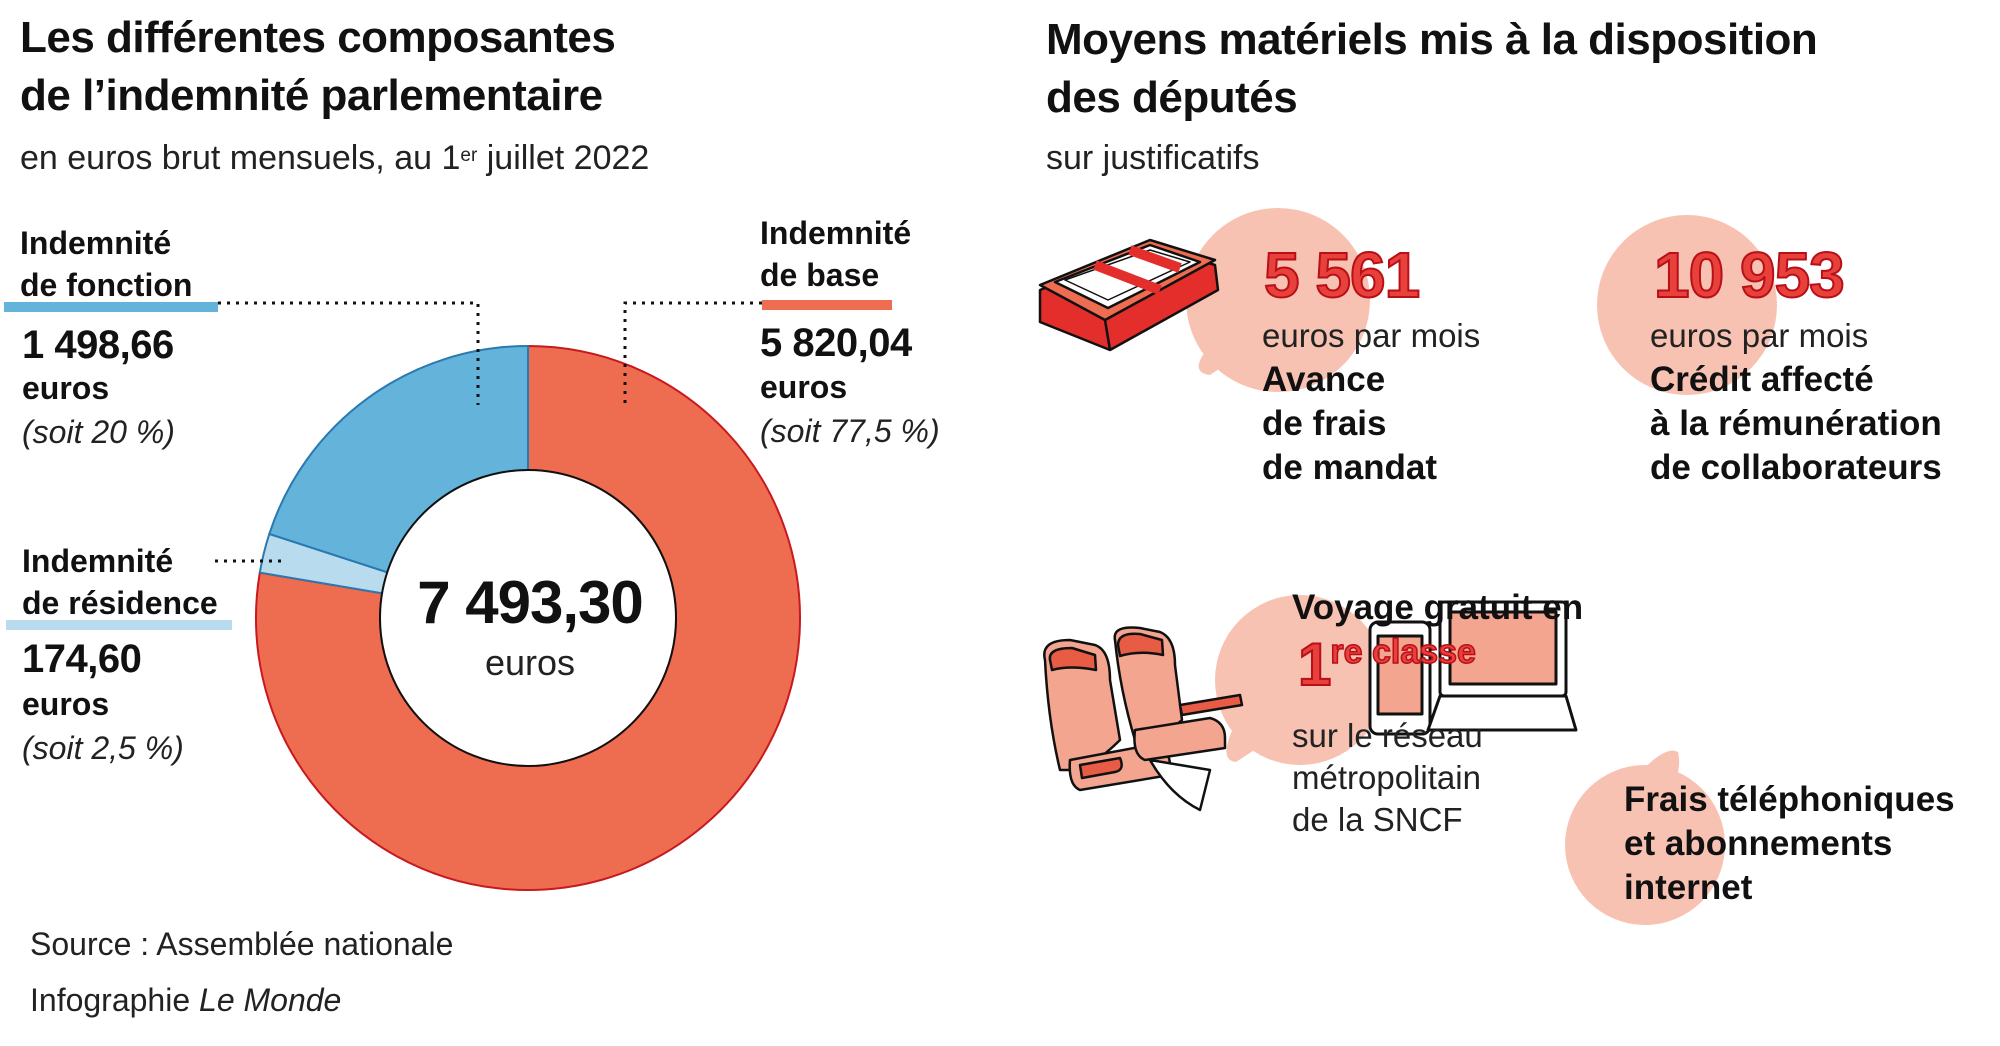 The height and width of the screenshot is (1046, 2000). Describe the element at coordinates (242, 944) in the screenshot. I see `source-note: Source : Assemblée nationale` at that location.